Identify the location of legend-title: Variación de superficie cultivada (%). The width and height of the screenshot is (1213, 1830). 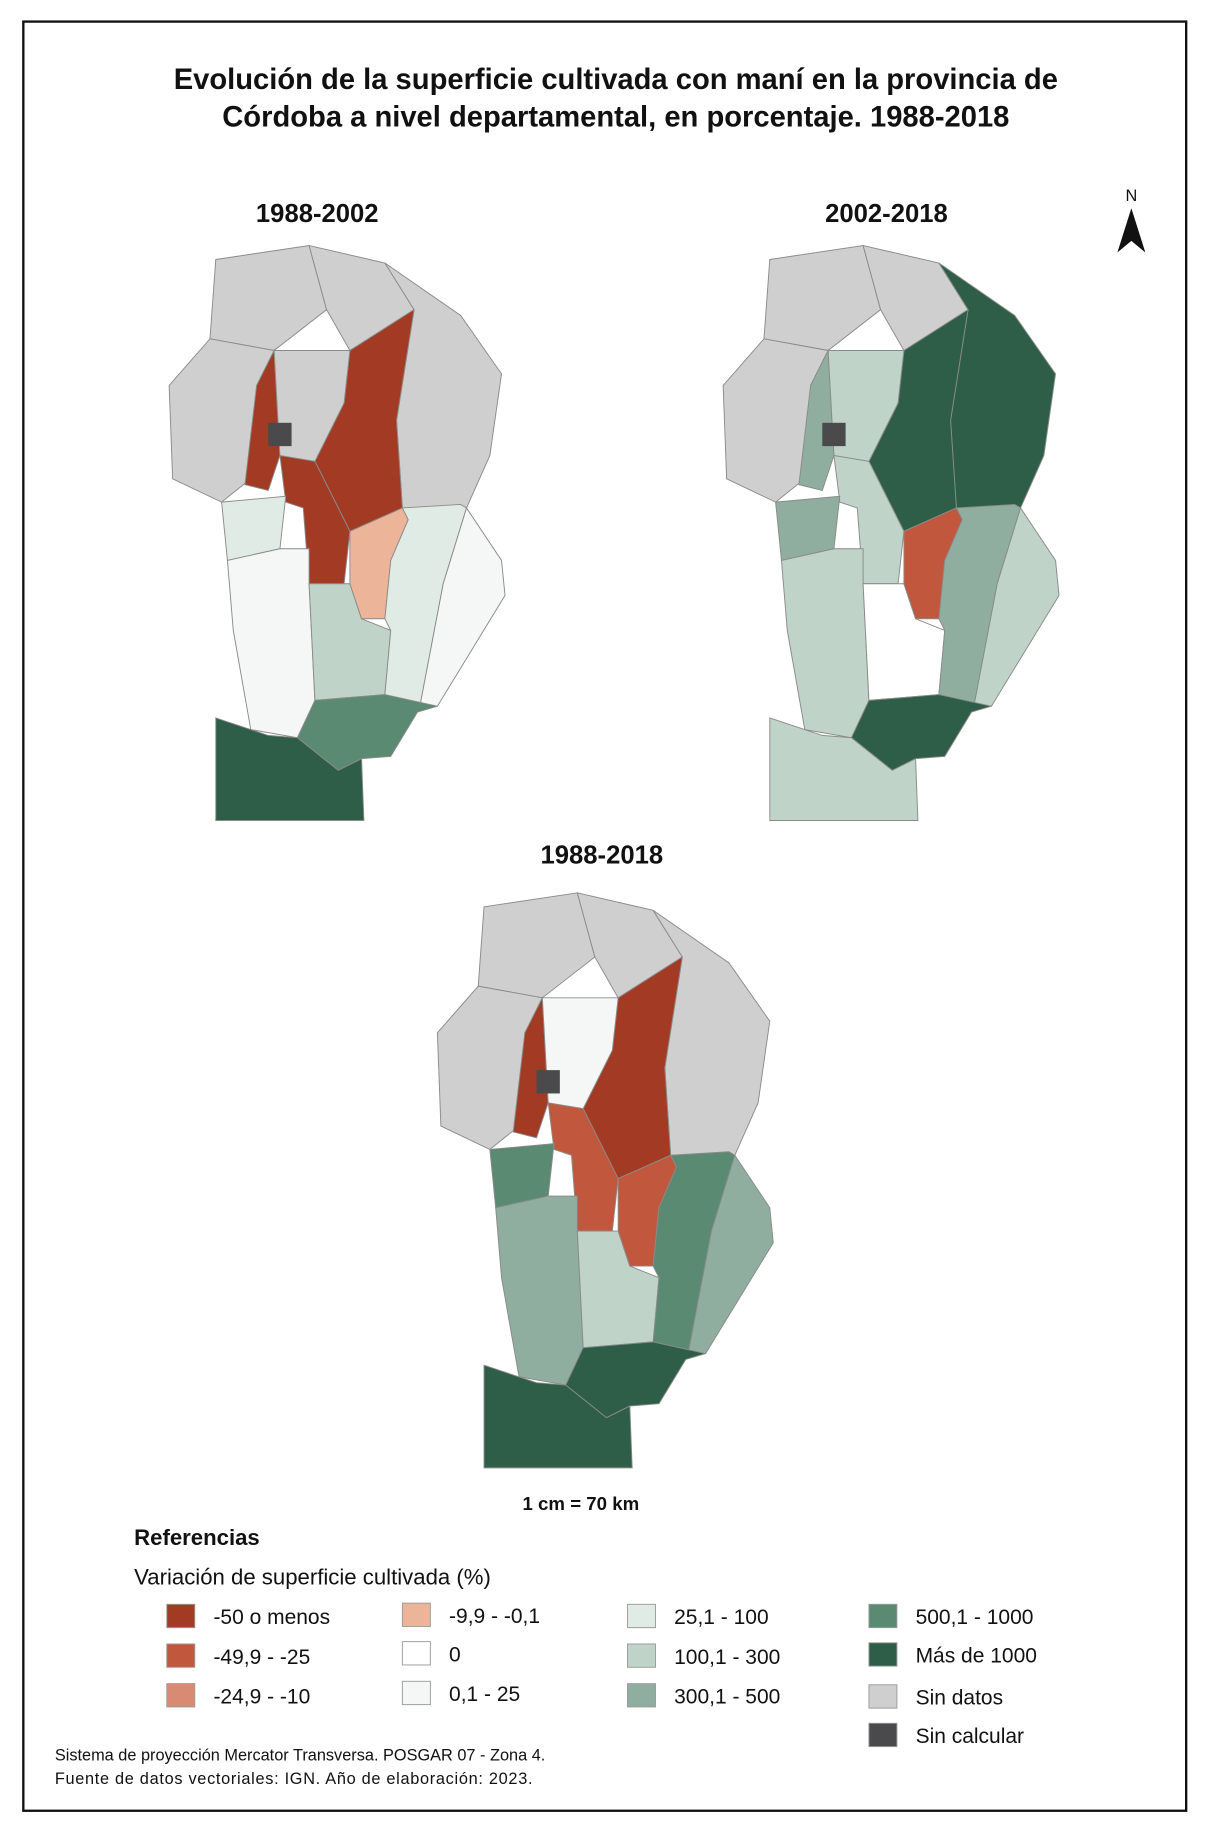
(312, 1576).